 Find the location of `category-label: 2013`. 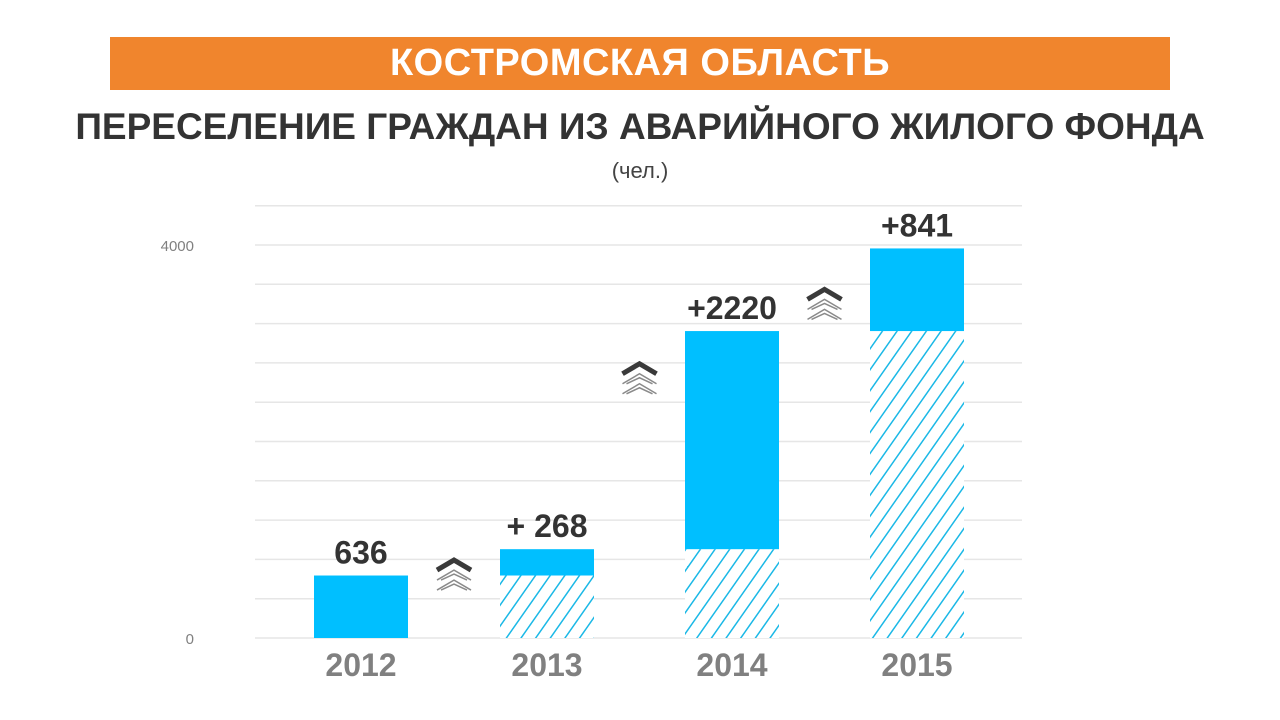

category-label: 2013 is located at coordinates (546, 665).